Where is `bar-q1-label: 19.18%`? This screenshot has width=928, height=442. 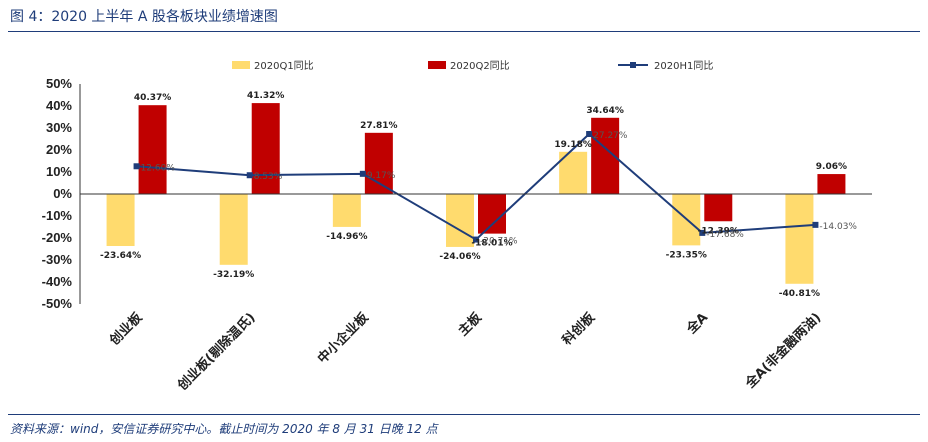 bar-q1-label: 19.18% is located at coordinates (573, 145).